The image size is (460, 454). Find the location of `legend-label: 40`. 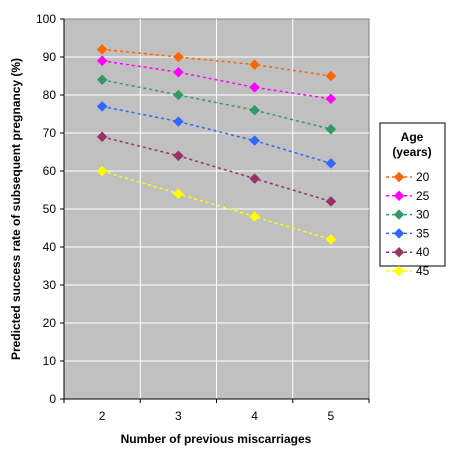

legend-label: 40 is located at coordinates (423, 252).